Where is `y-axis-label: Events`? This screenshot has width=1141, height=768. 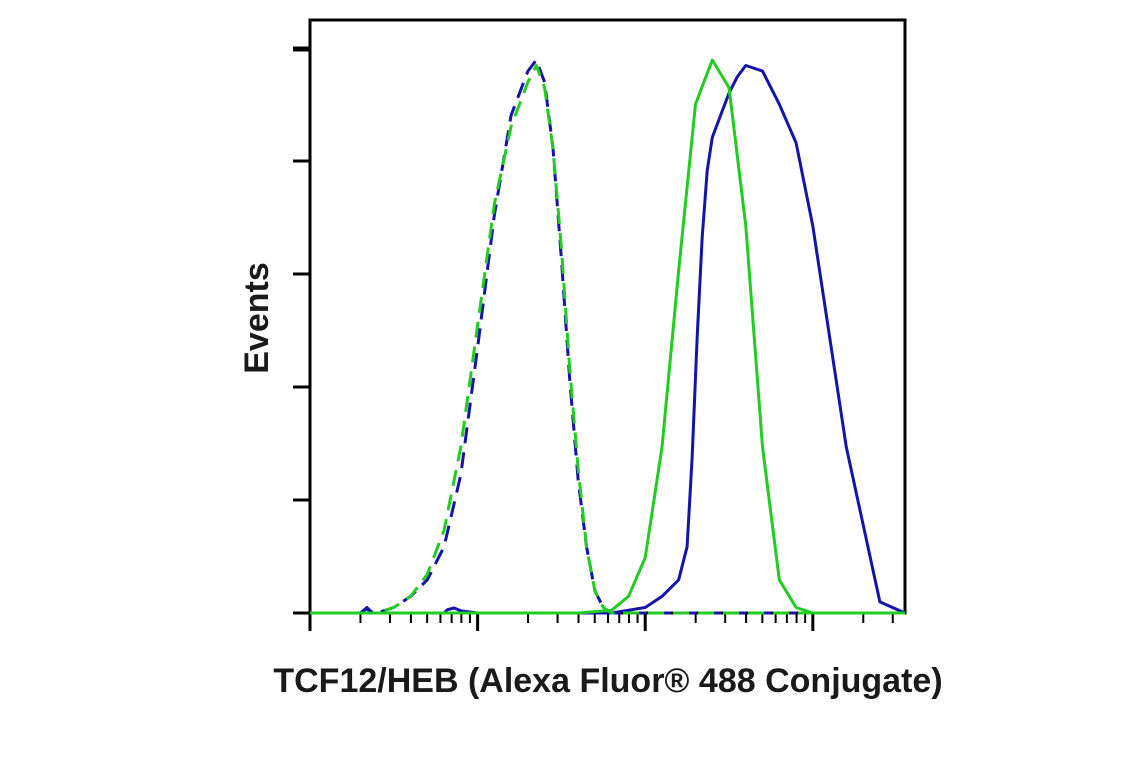
y-axis-label: Events is located at coordinates (257, 318).